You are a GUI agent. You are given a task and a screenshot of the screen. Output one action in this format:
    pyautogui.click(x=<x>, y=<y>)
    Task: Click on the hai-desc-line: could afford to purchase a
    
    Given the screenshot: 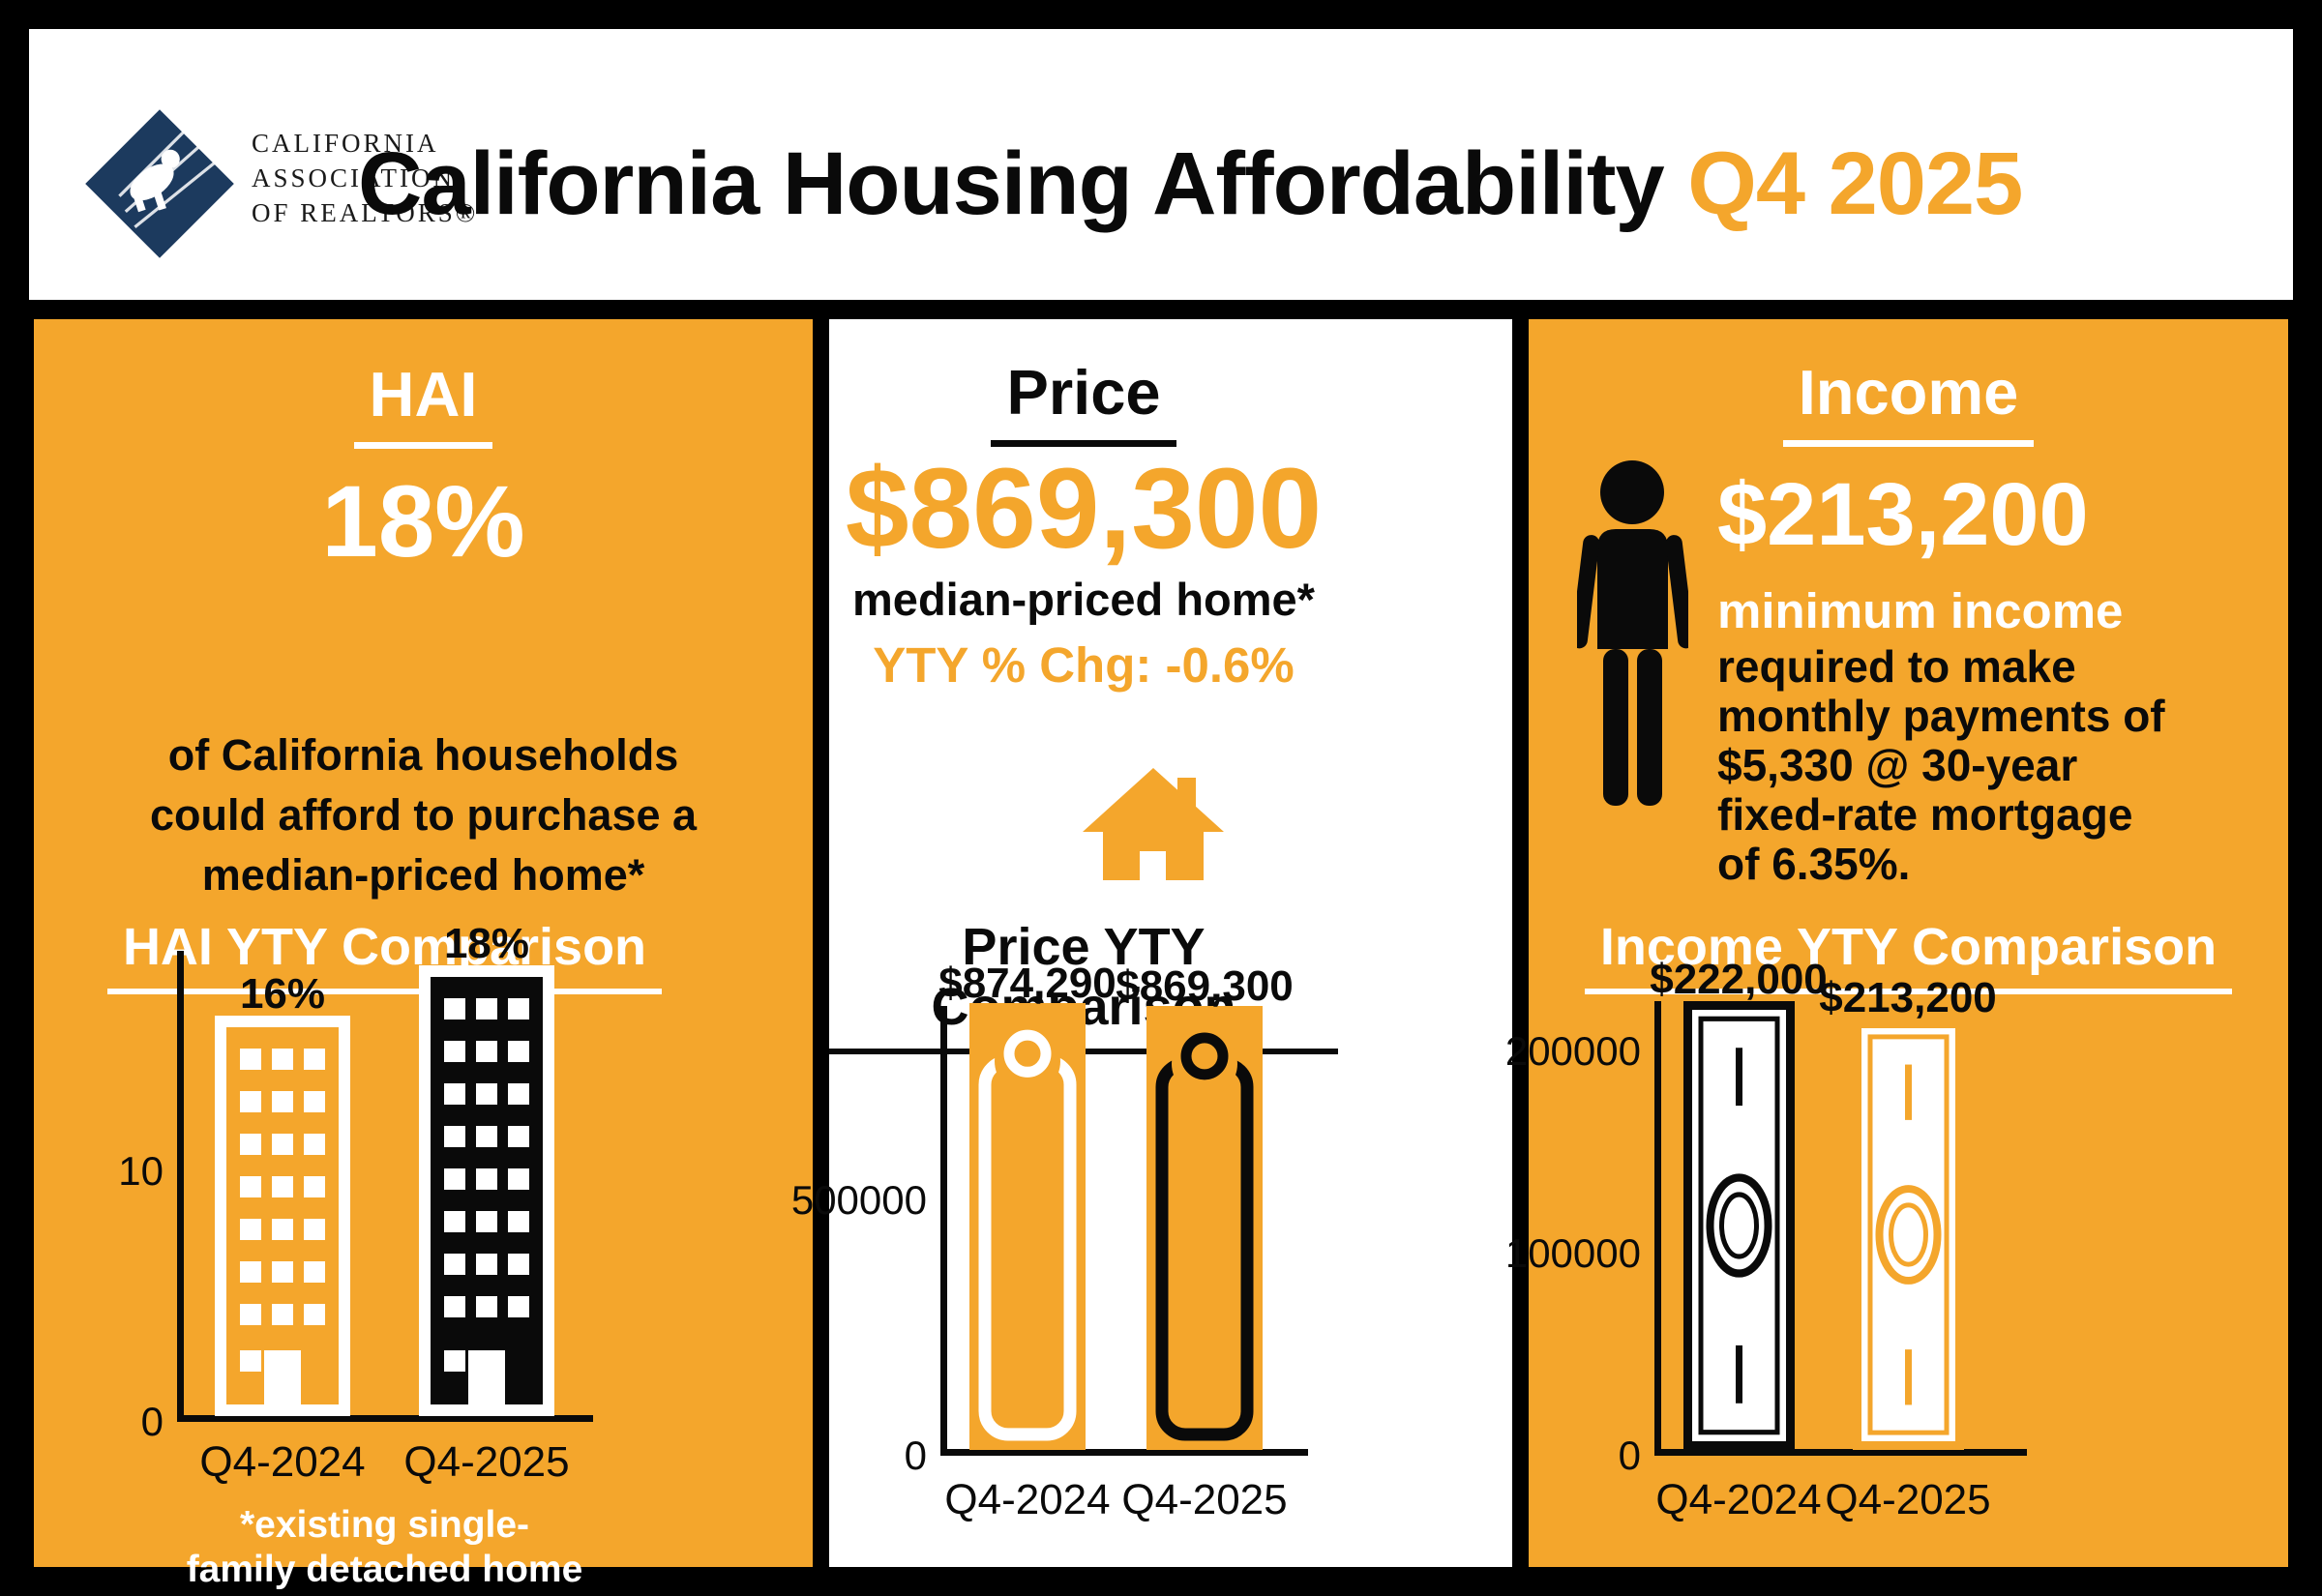 What is the action you would take?
    pyautogui.click(x=423, y=815)
    